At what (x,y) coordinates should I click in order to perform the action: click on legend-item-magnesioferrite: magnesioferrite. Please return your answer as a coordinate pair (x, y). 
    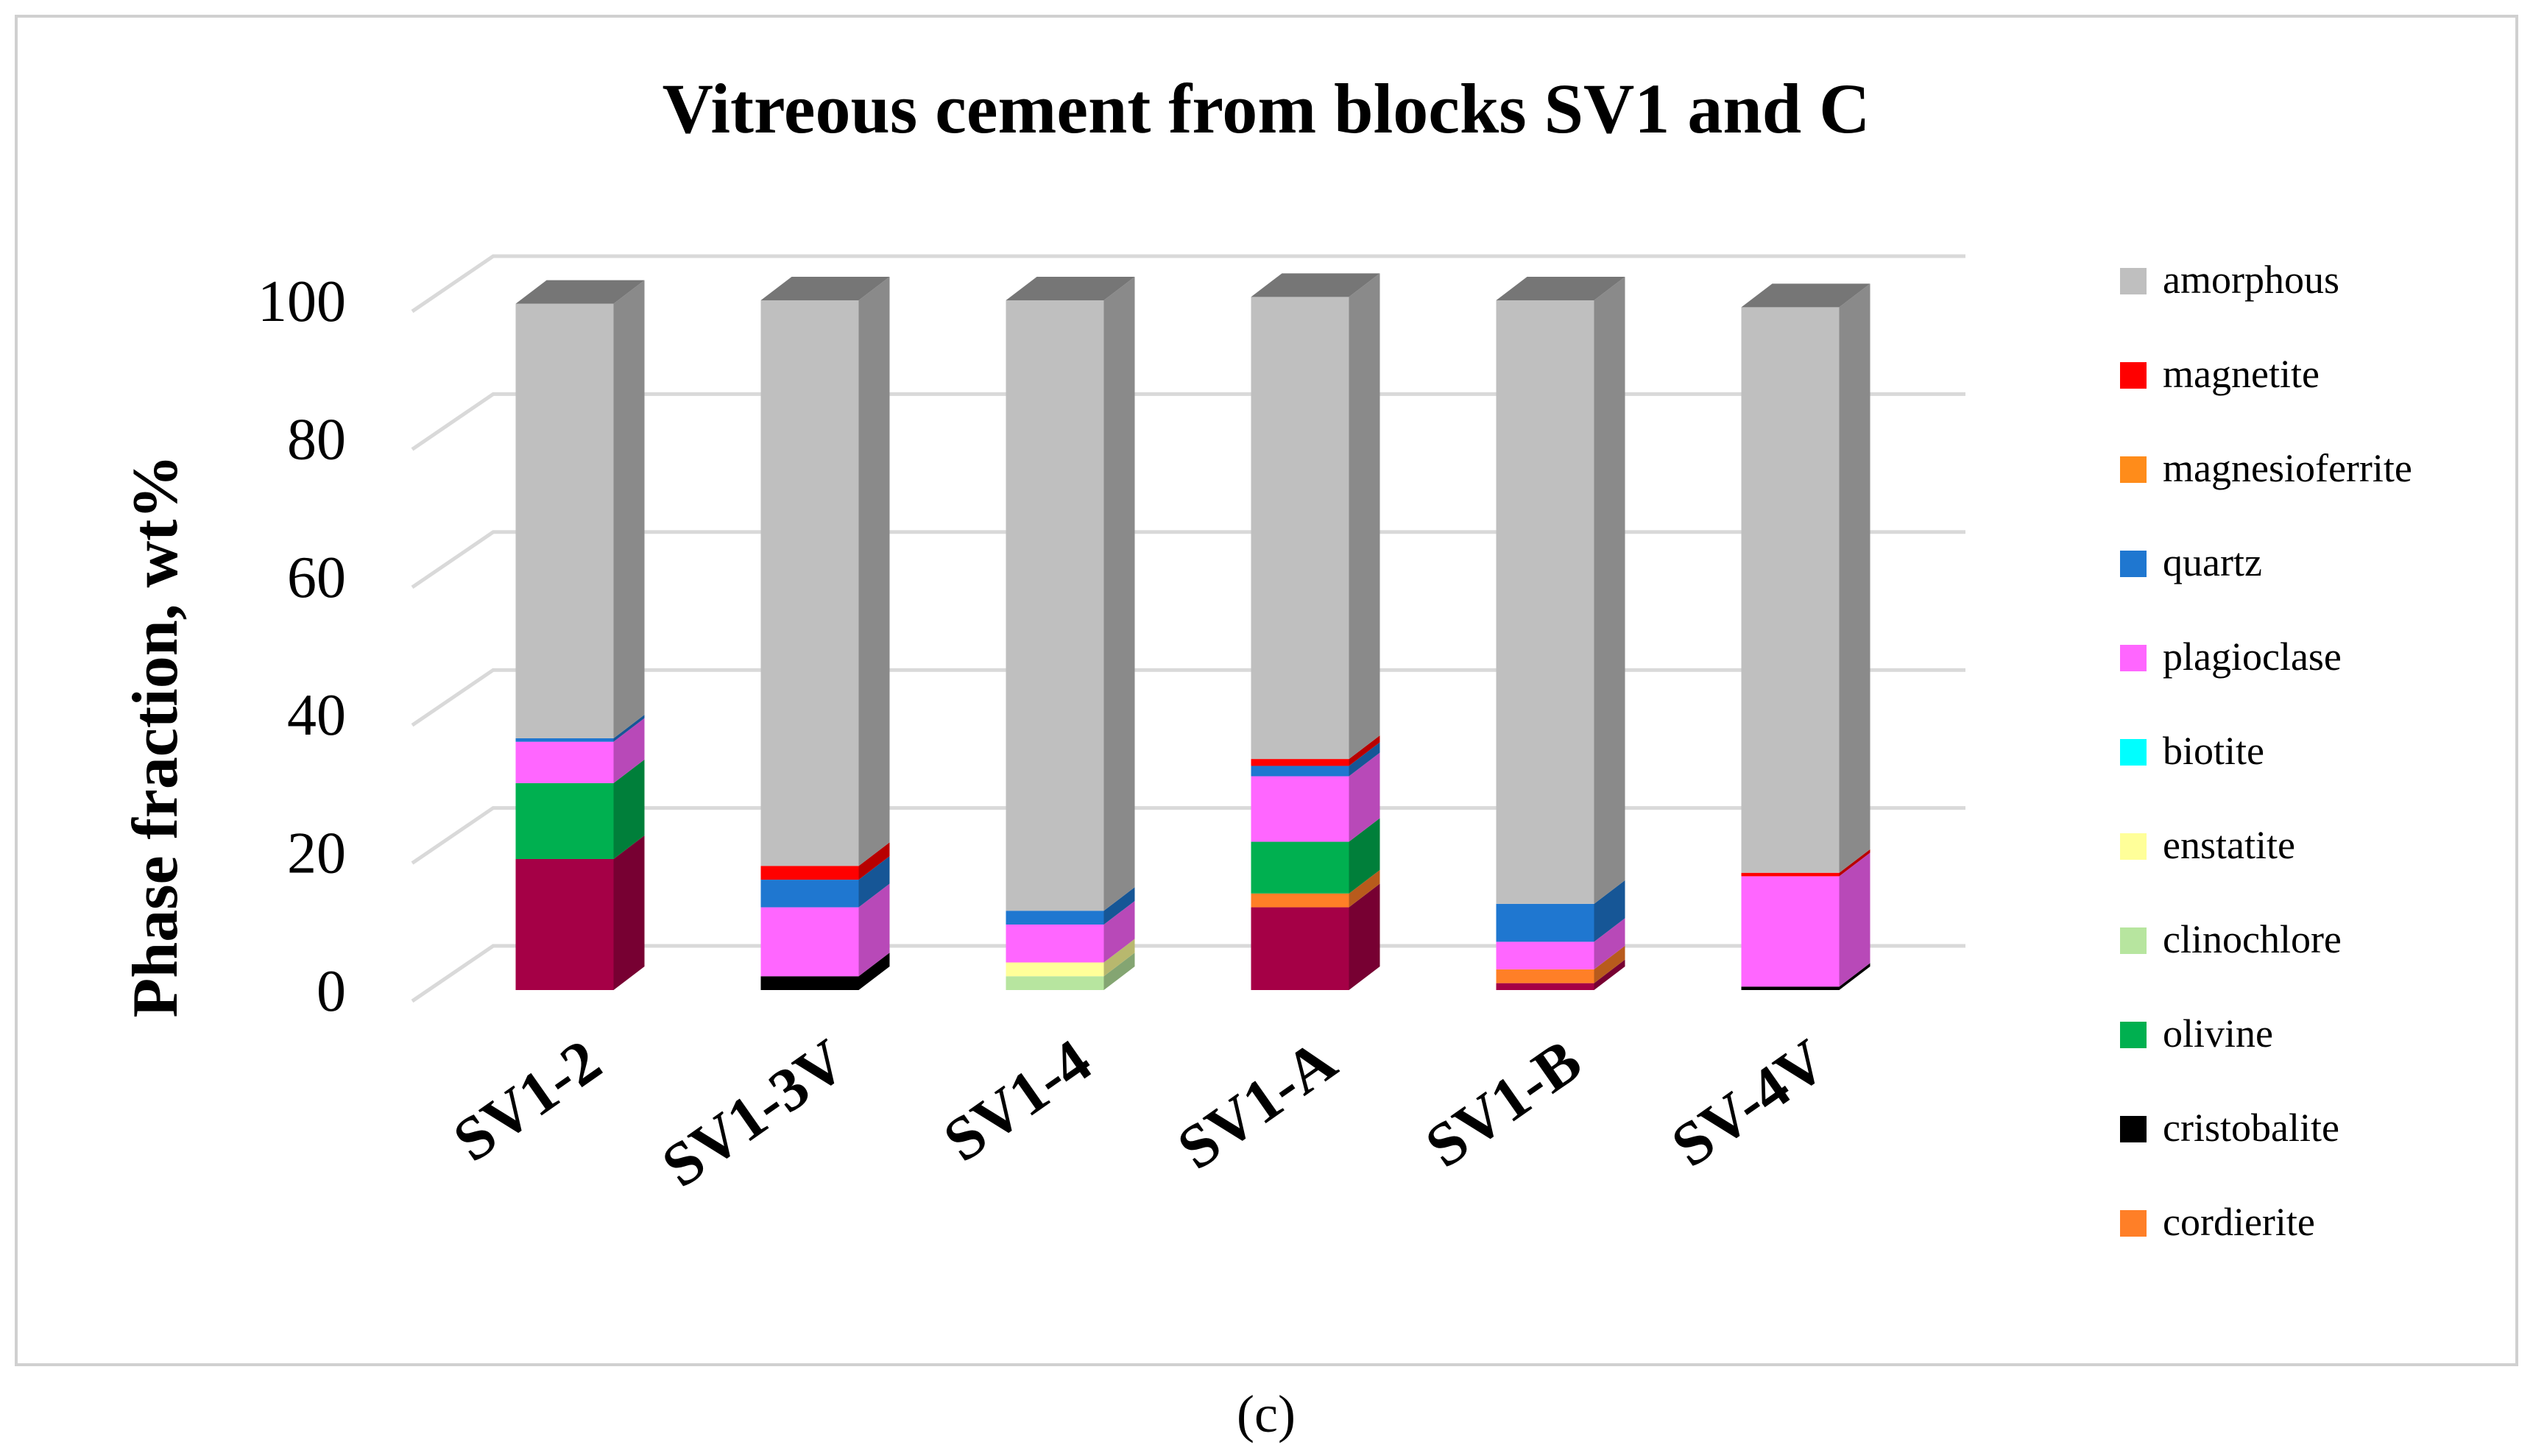
    Looking at the image, I should click on (2266, 468).